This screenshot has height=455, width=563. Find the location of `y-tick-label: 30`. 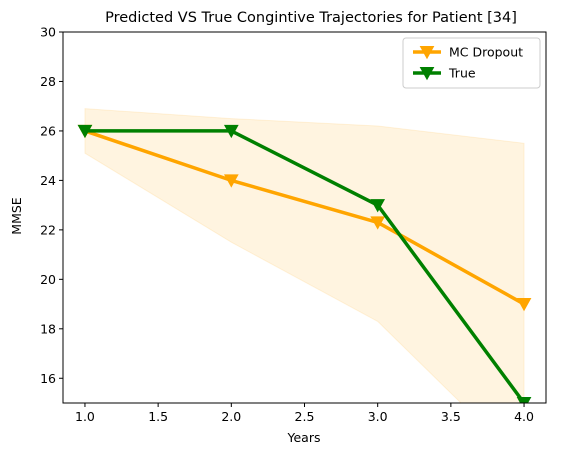

y-tick-label: 30 is located at coordinates (48, 32).